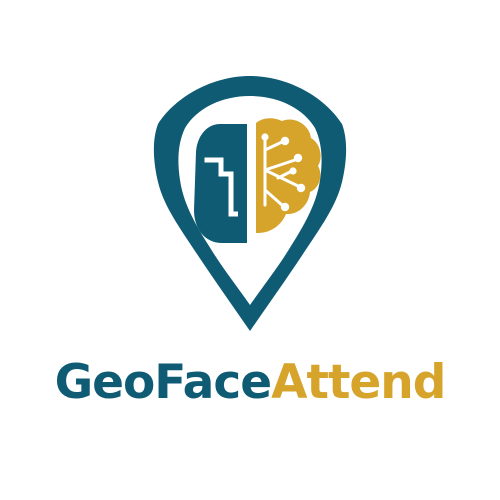  What do you see at coordinates (163, 382) in the screenshot?
I see `brand-name-part-geoface: GeoFace` at bounding box center [163, 382].